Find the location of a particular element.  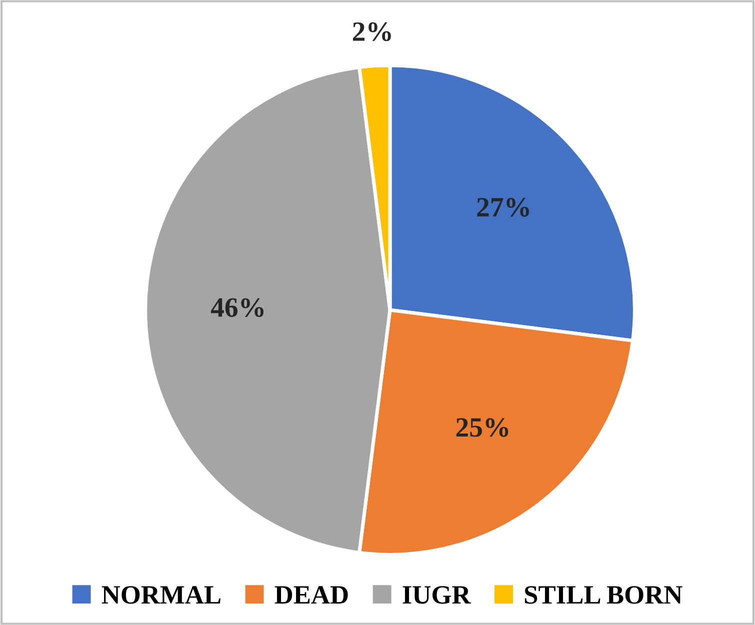

legend-label: IUGR is located at coordinates (437, 595).